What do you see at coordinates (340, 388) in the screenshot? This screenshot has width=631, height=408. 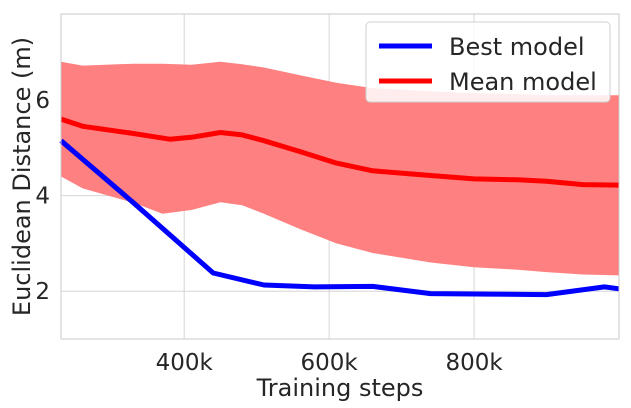 I see `x-axis-label: Training steps` at bounding box center [340, 388].